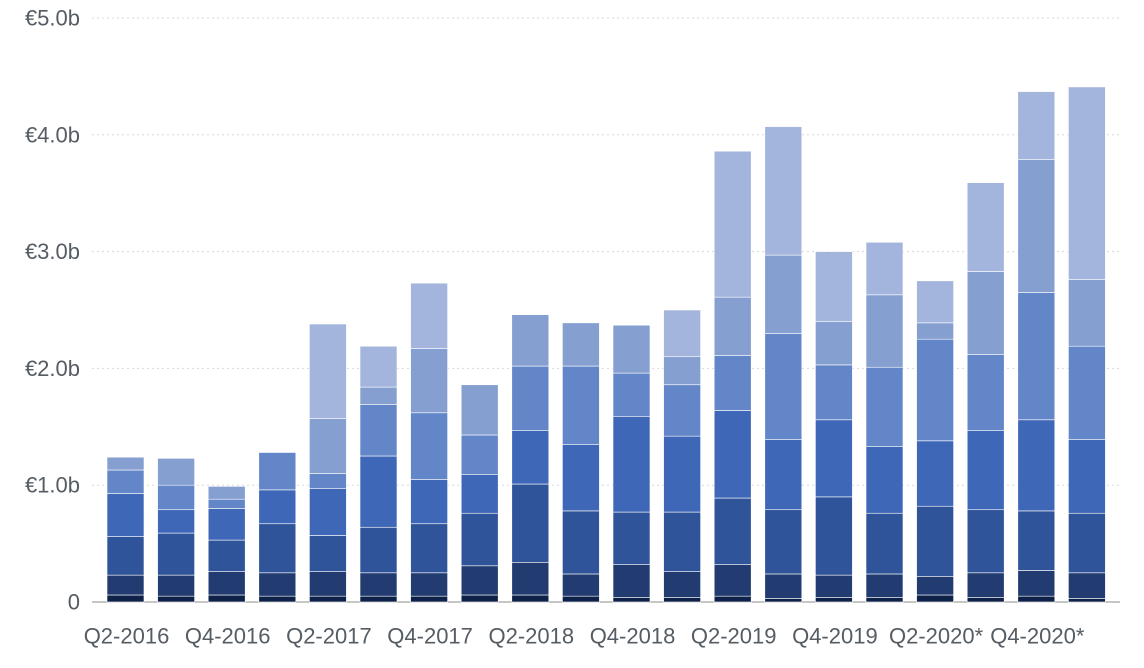 This screenshot has height=668, width=1144. What do you see at coordinates (52, 485) in the screenshot?
I see `y-tick-label: €1.0b` at bounding box center [52, 485].